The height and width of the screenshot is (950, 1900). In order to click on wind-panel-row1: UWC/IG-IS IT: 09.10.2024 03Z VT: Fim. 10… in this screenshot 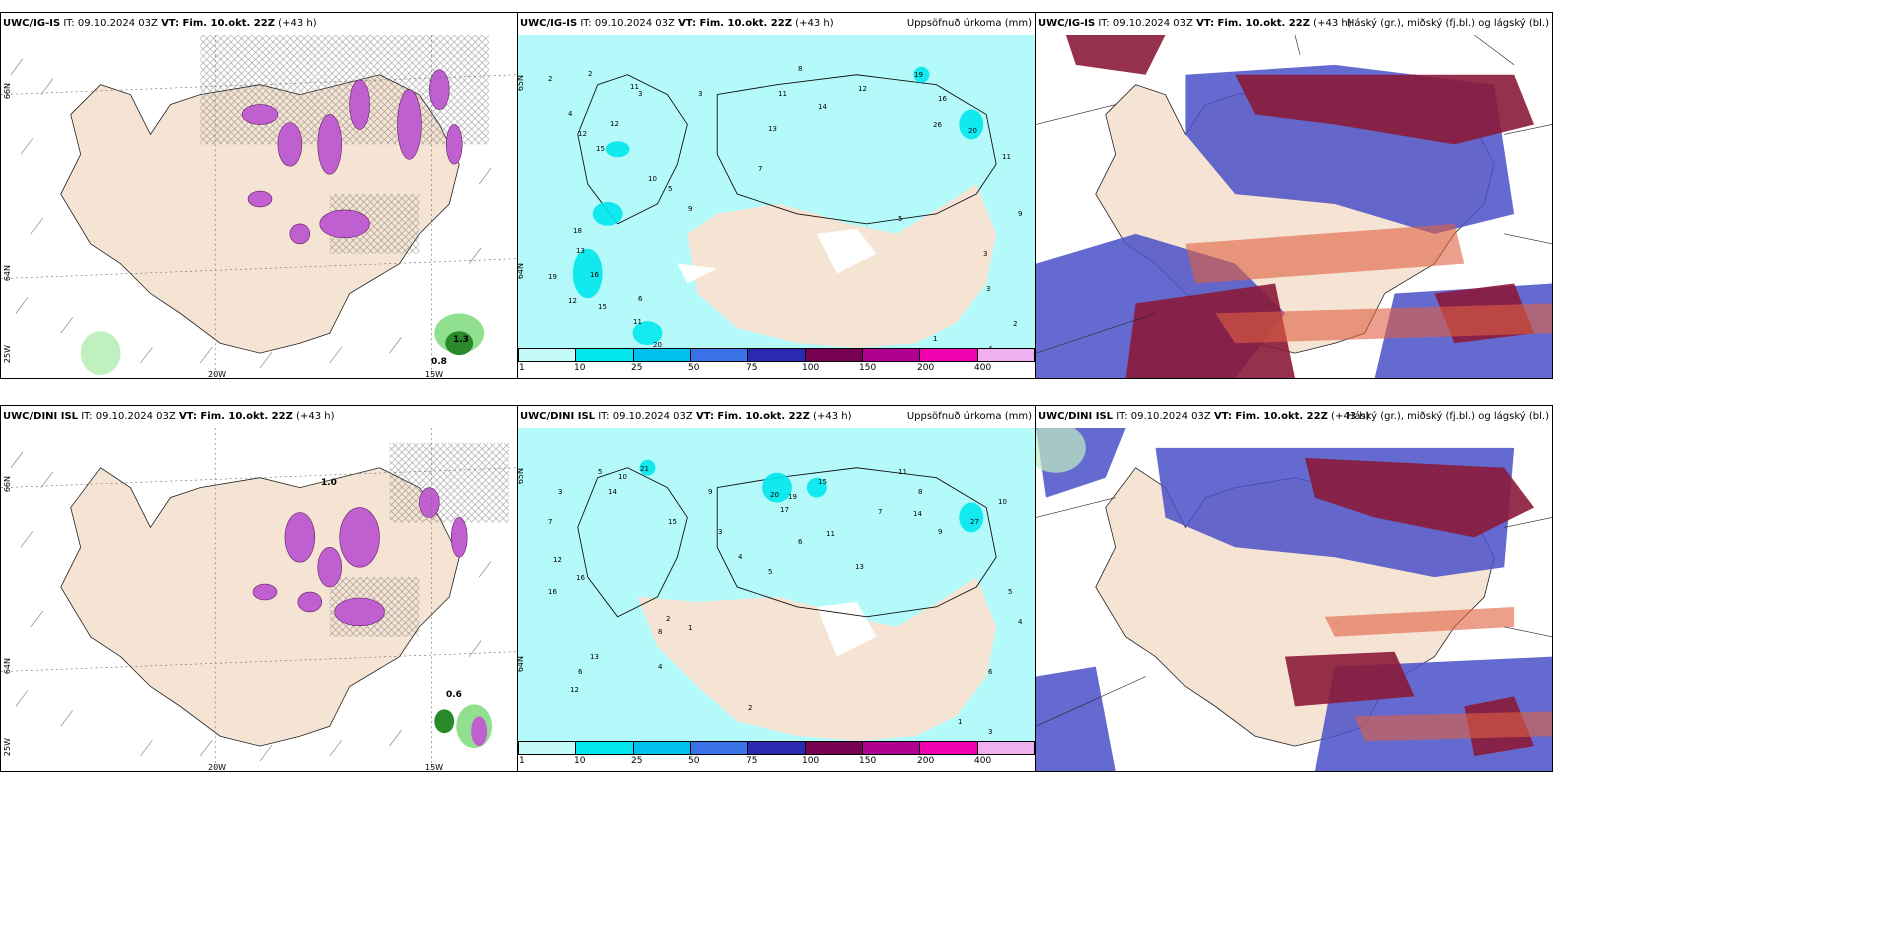, I will do `click(259, 195)`.